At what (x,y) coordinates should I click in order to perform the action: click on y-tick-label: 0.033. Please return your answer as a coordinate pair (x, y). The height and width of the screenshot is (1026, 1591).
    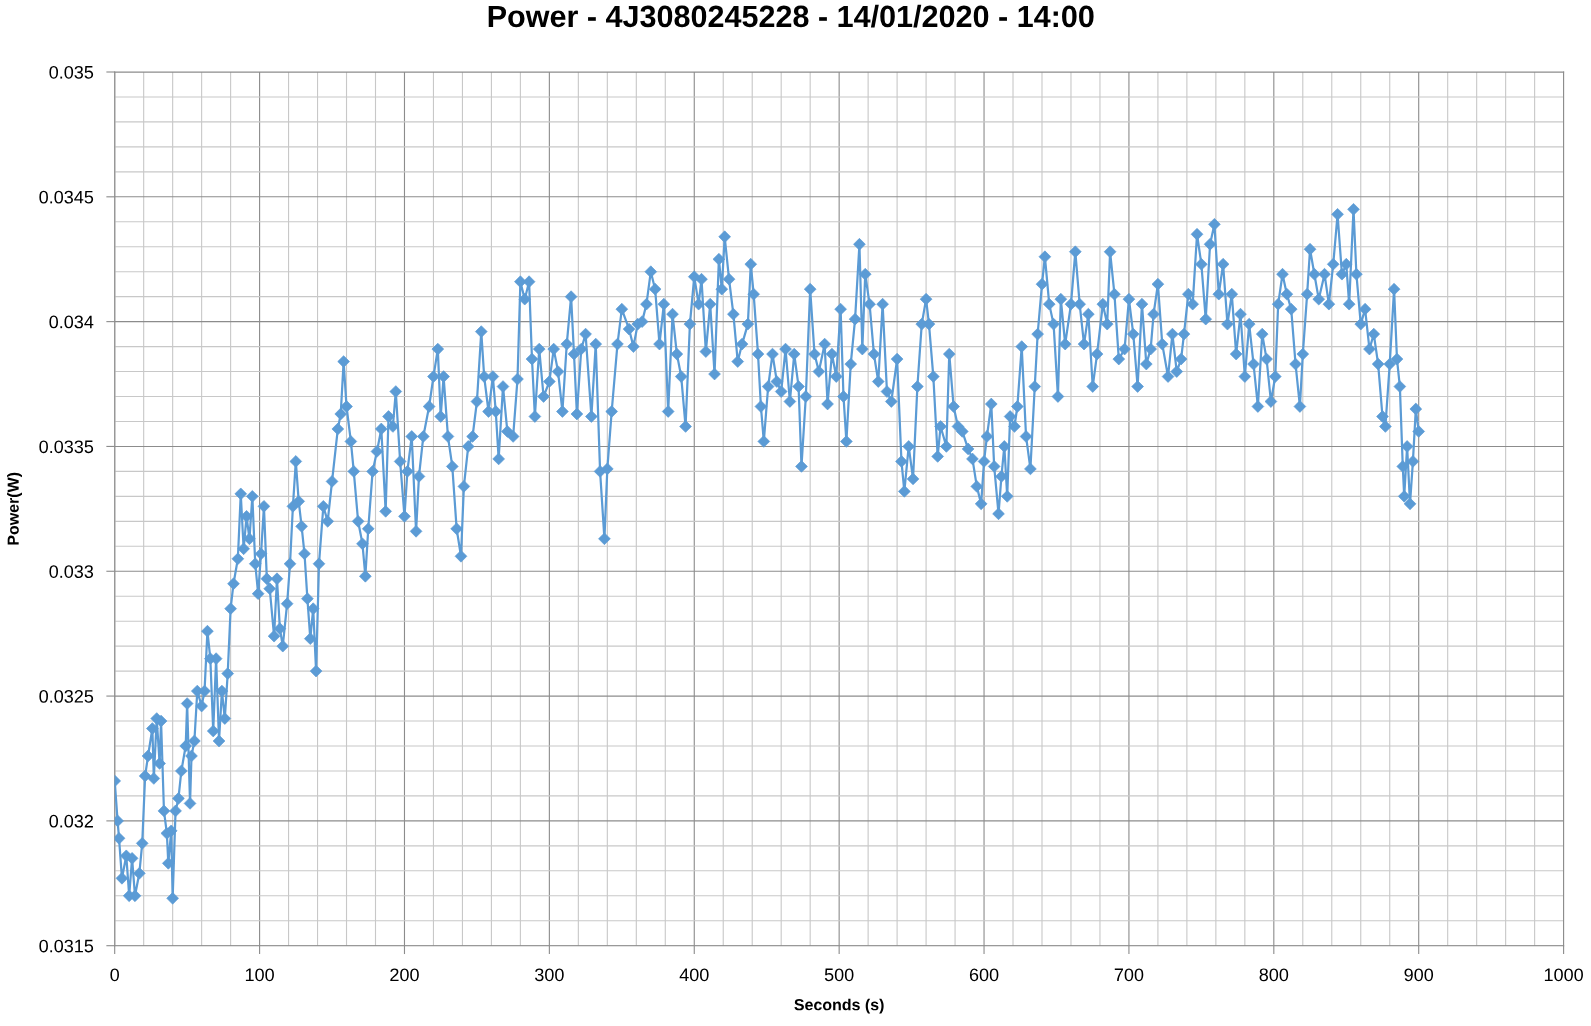
    Looking at the image, I should click on (71, 571).